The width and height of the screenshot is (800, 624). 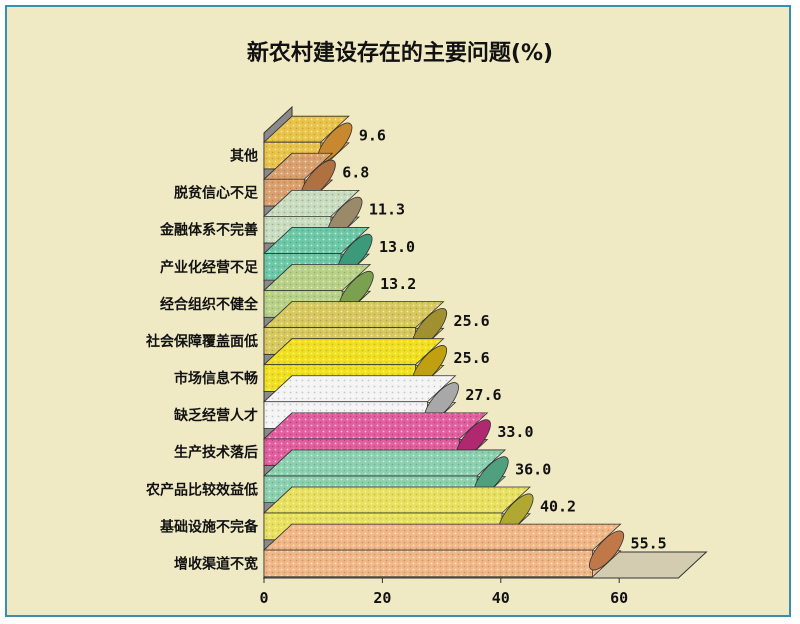 What do you see at coordinates (216, 415) in the screenshot?
I see `category-label: 缺乏经营人才` at bounding box center [216, 415].